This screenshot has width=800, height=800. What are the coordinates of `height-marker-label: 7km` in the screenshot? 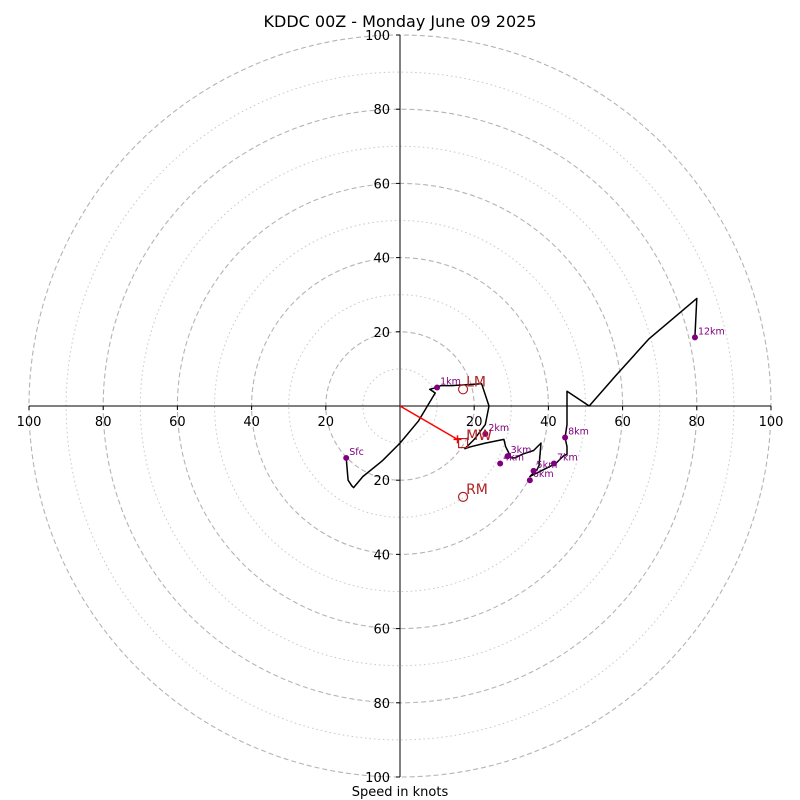 It's located at (567, 458).